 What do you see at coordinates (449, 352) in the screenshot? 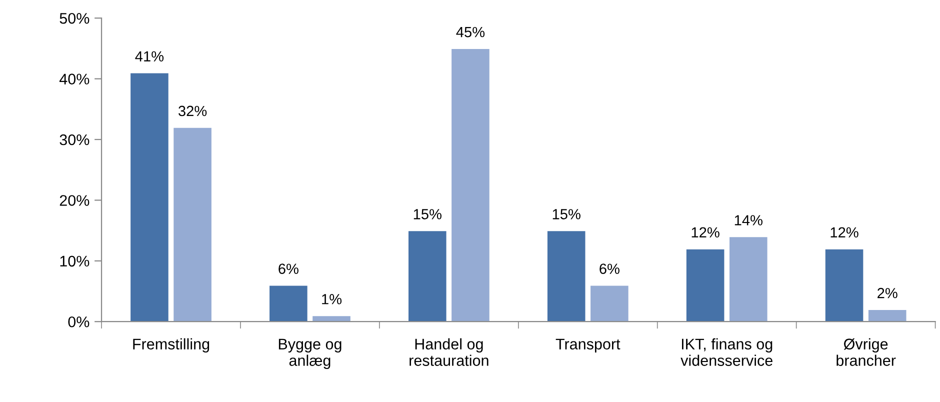
I see `x-tick-label: Handel og restauration` at bounding box center [449, 352].